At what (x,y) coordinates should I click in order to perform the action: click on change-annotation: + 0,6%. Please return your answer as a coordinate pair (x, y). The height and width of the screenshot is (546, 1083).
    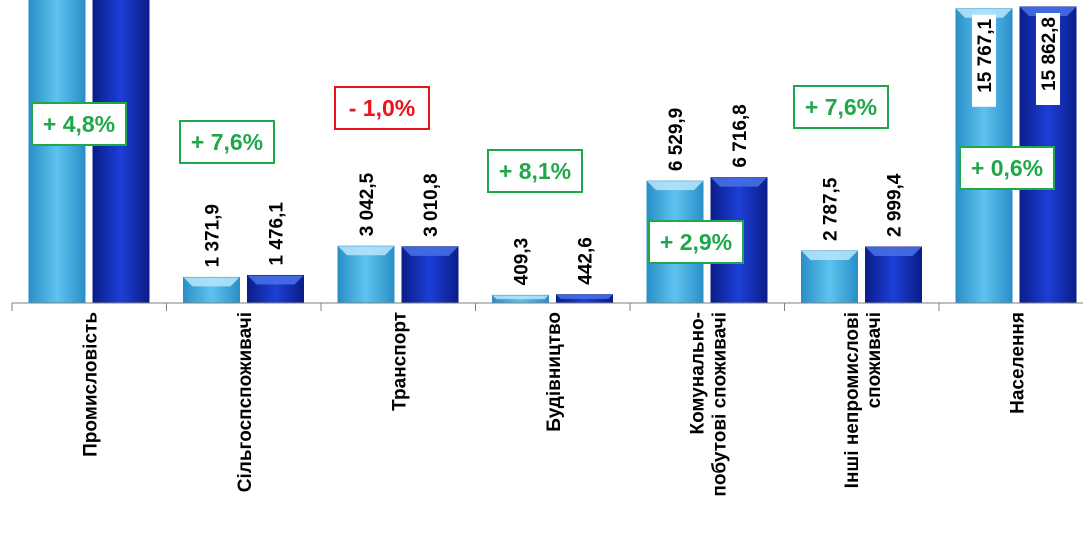
    Looking at the image, I should click on (1007, 168).